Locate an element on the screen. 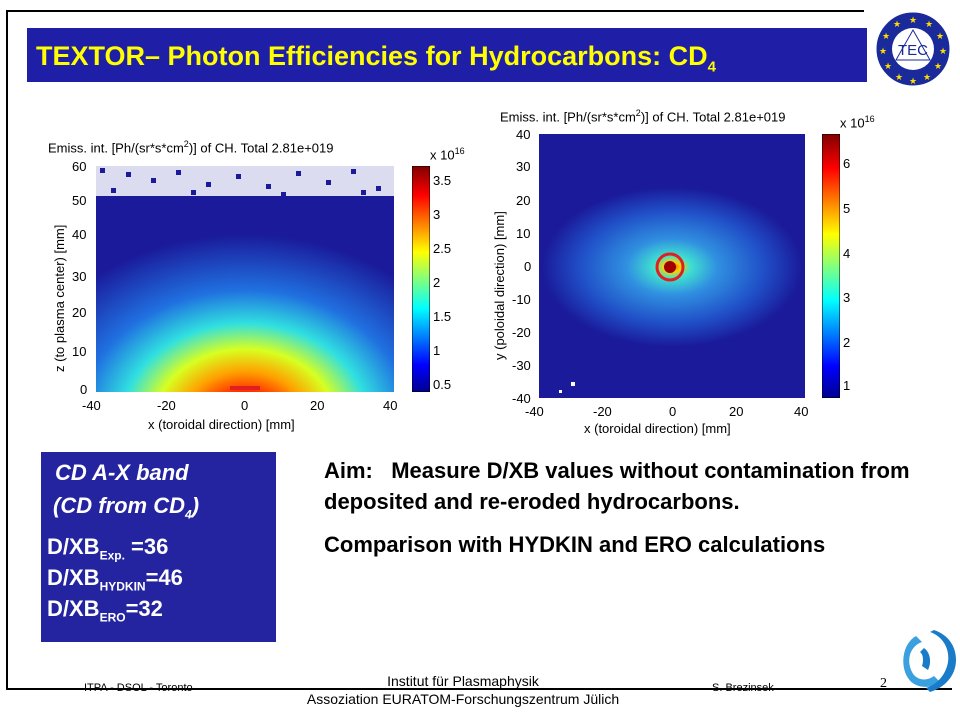 This screenshot has height=720, width=960. right-colorbar-tick: 4 is located at coordinates (847, 253).